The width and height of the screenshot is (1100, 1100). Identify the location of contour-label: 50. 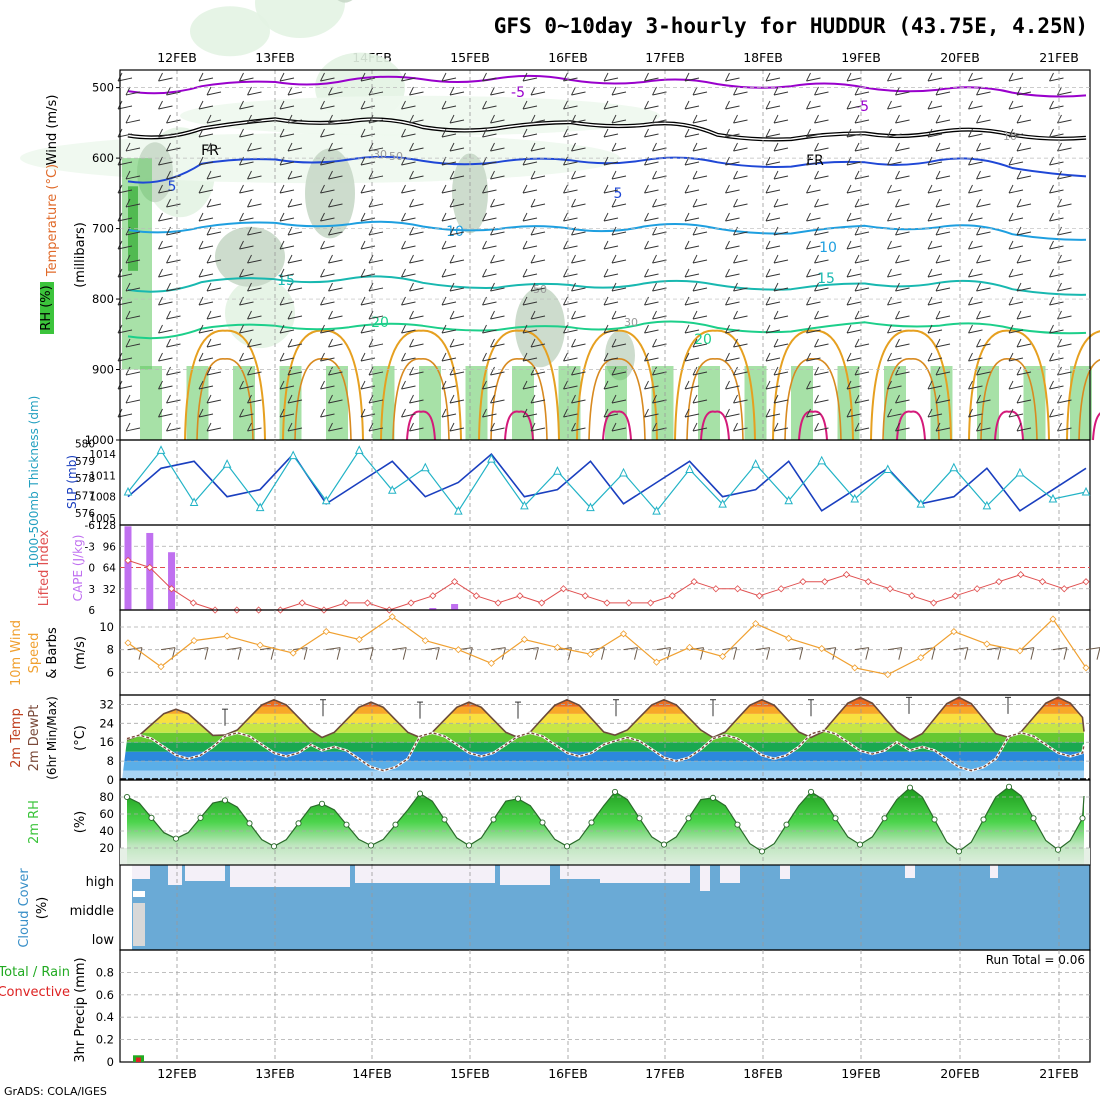
(396, 156).